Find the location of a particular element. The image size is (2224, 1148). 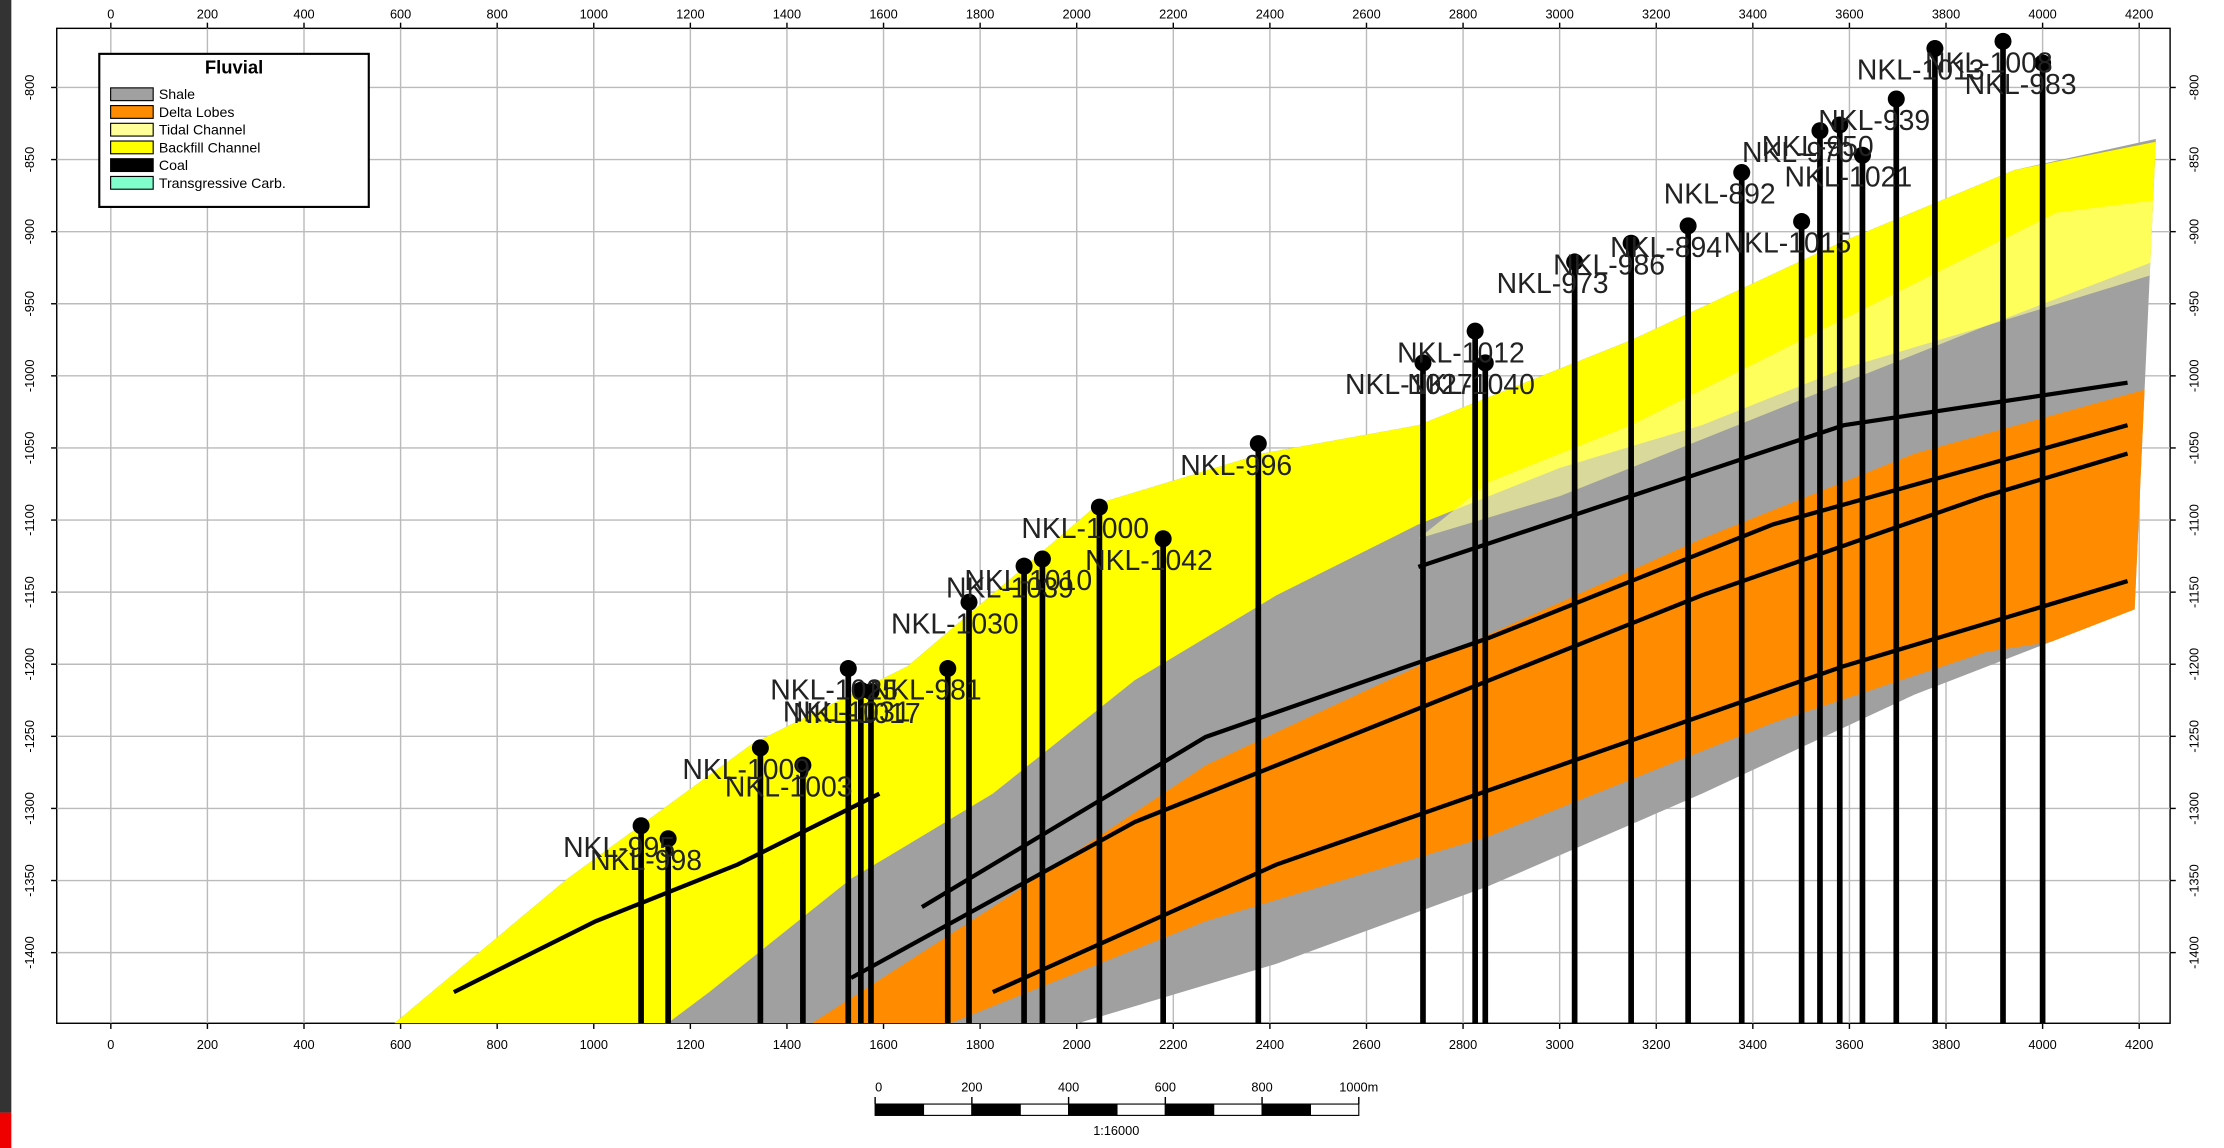

y-tick-label: -1250 is located at coordinates (29, 736).